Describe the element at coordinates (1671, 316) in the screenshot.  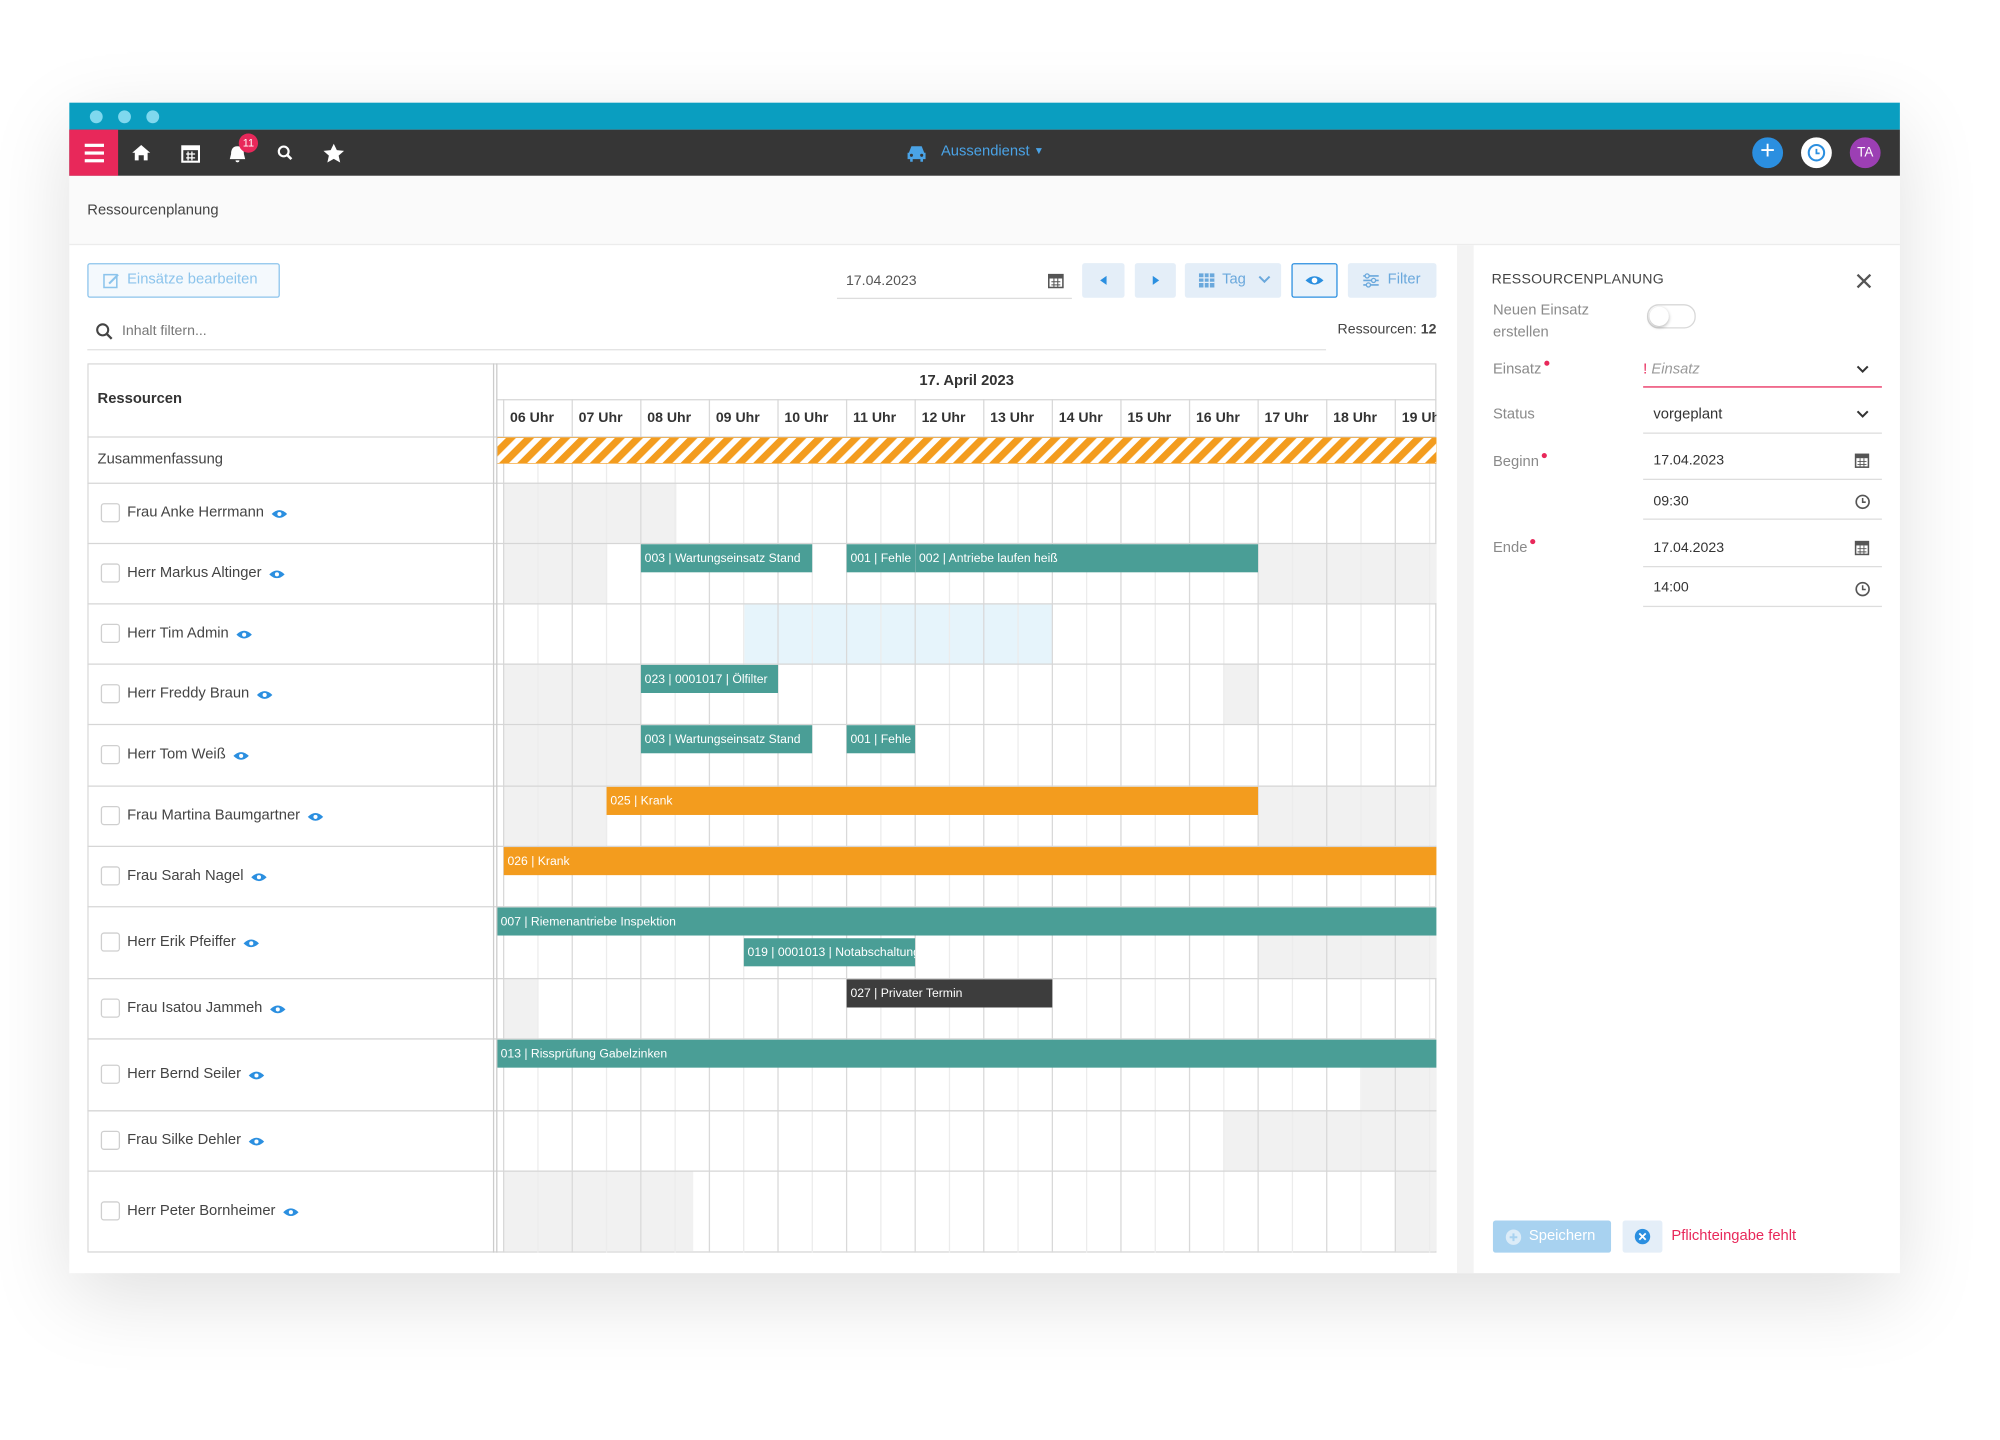
I see `new-toggle` at that location.